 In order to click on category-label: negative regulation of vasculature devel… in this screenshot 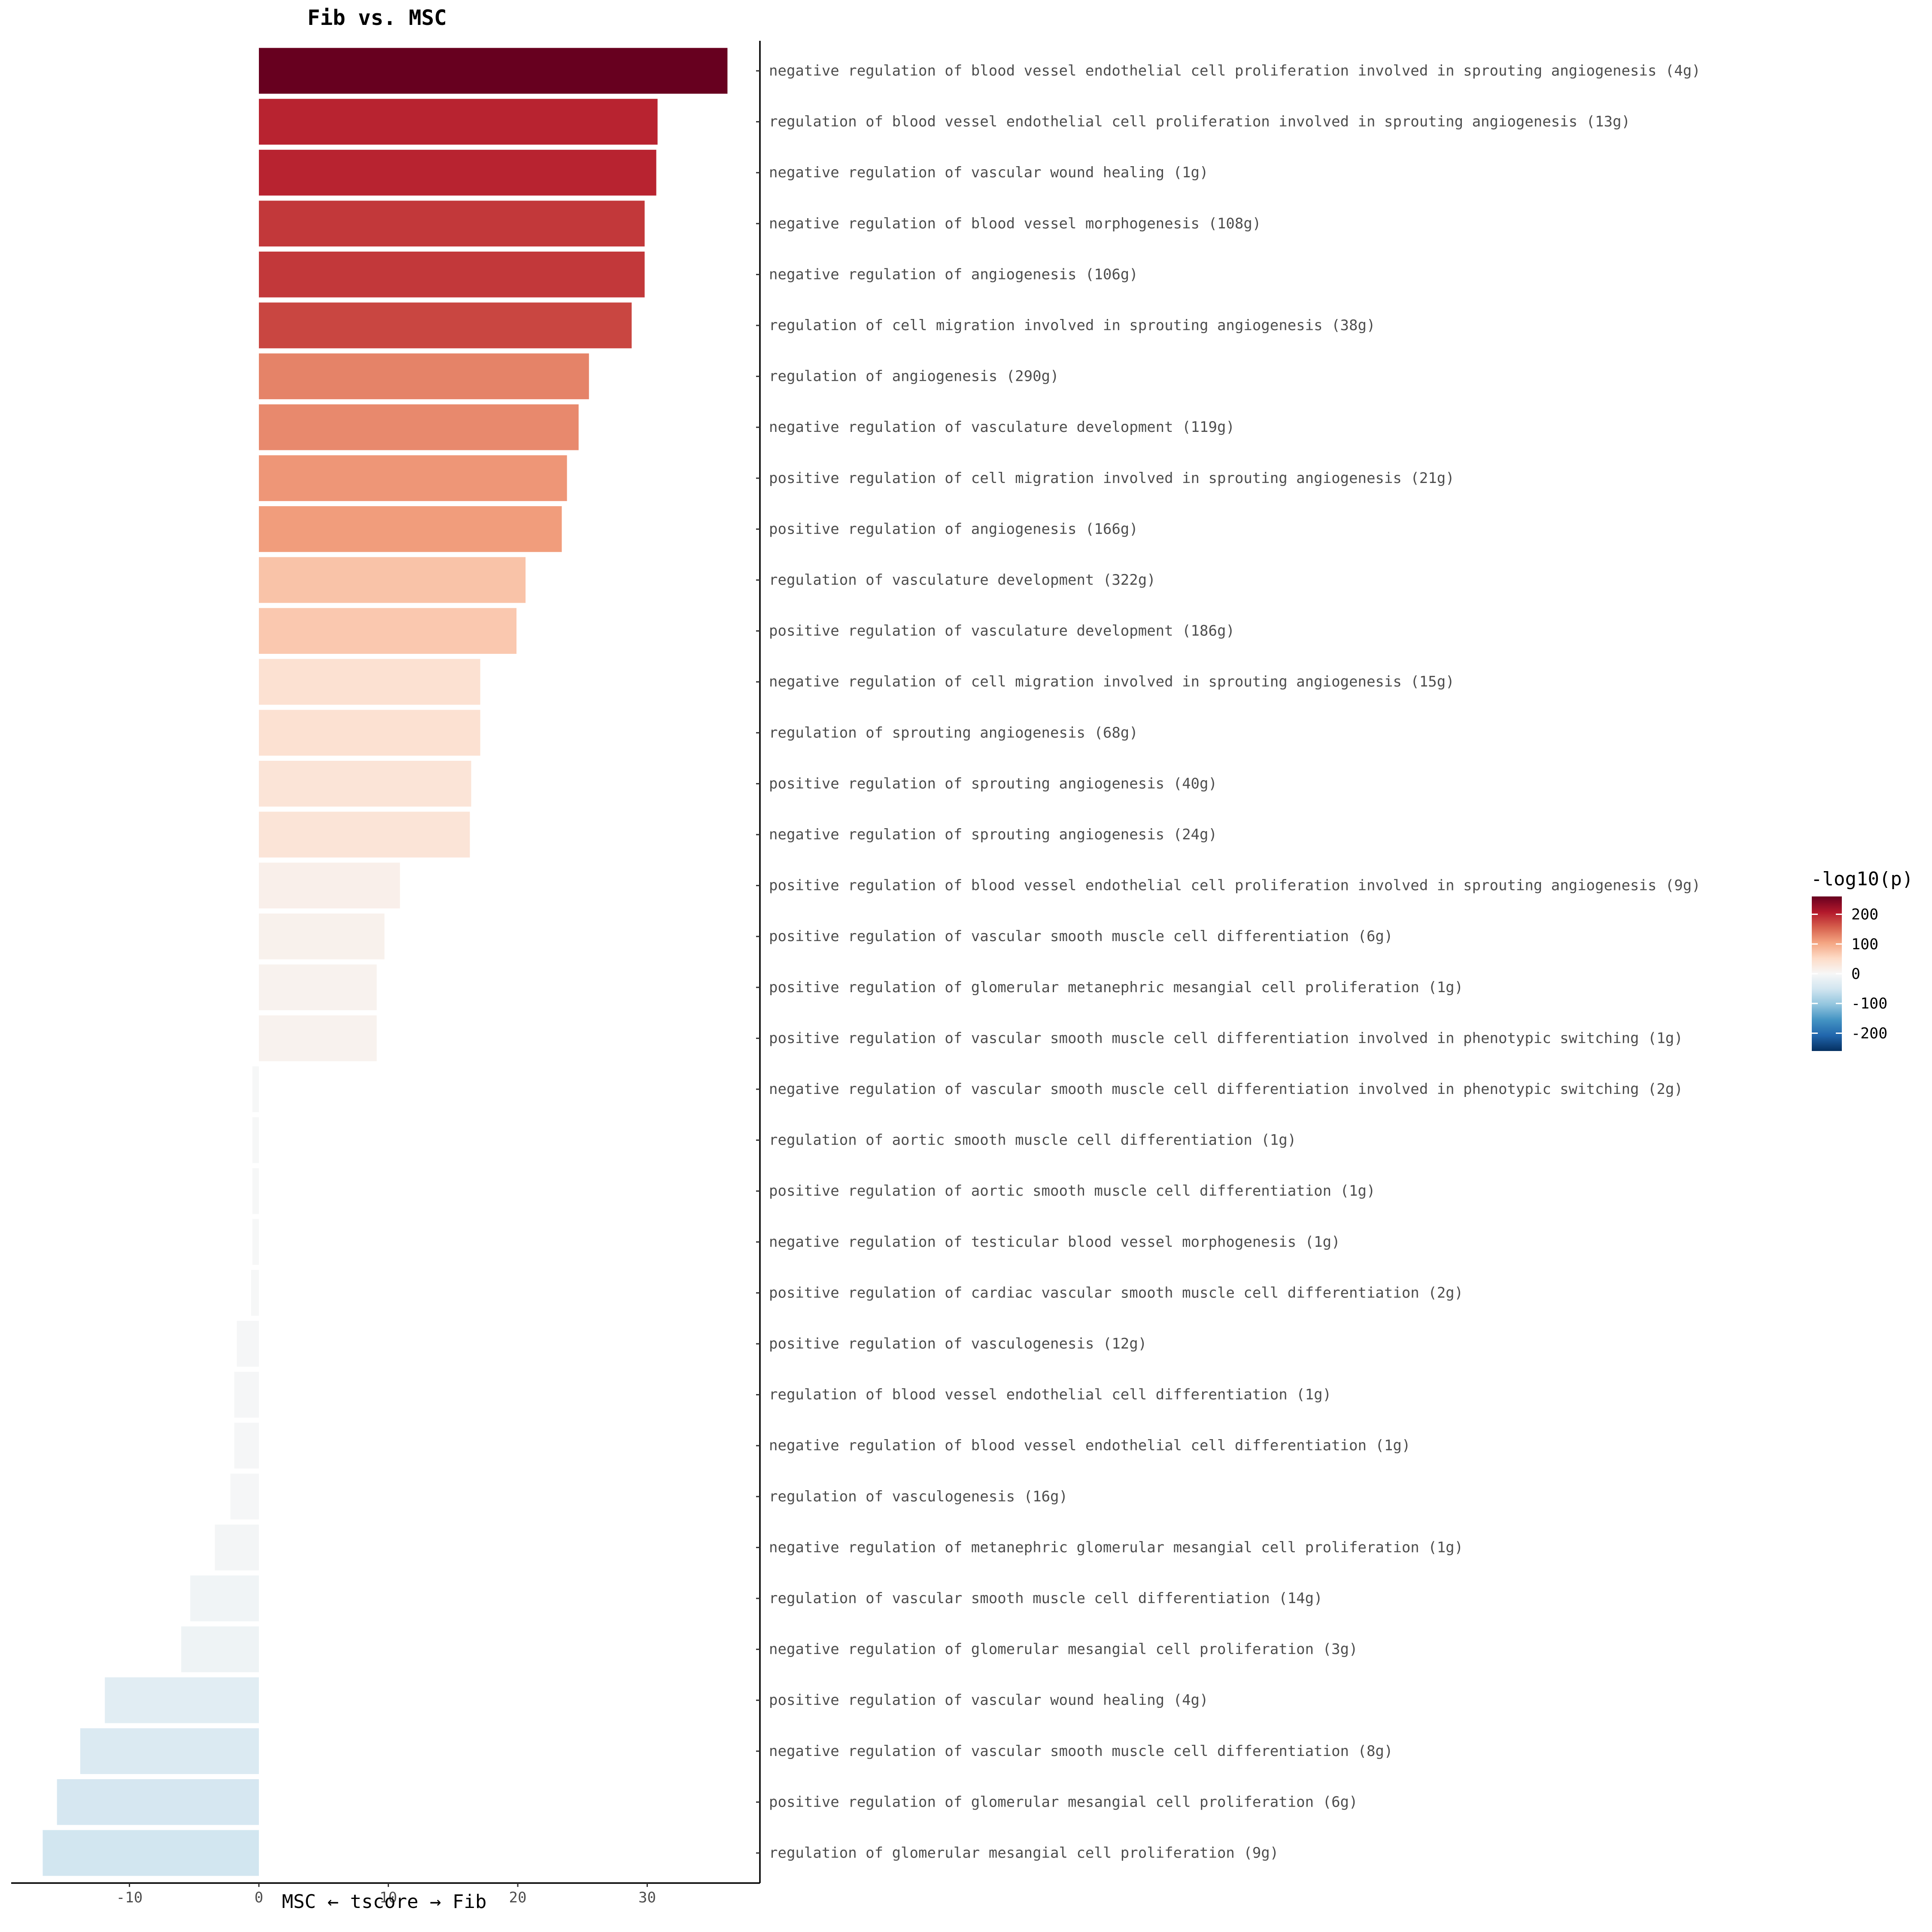, I will do `click(1002, 428)`.